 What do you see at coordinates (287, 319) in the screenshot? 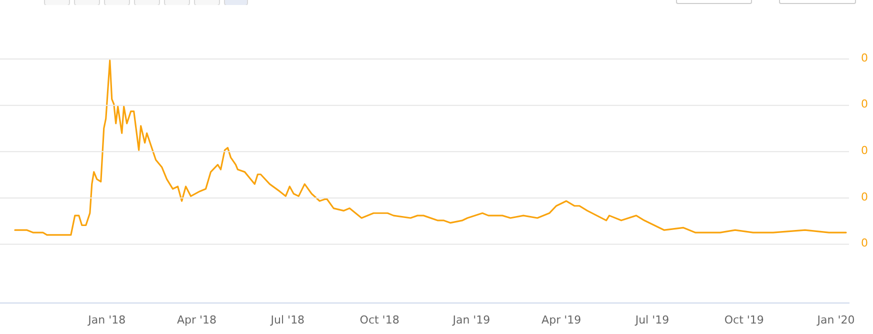
I see `x-tick-label: Jul '18` at bounding box center [287, 319].